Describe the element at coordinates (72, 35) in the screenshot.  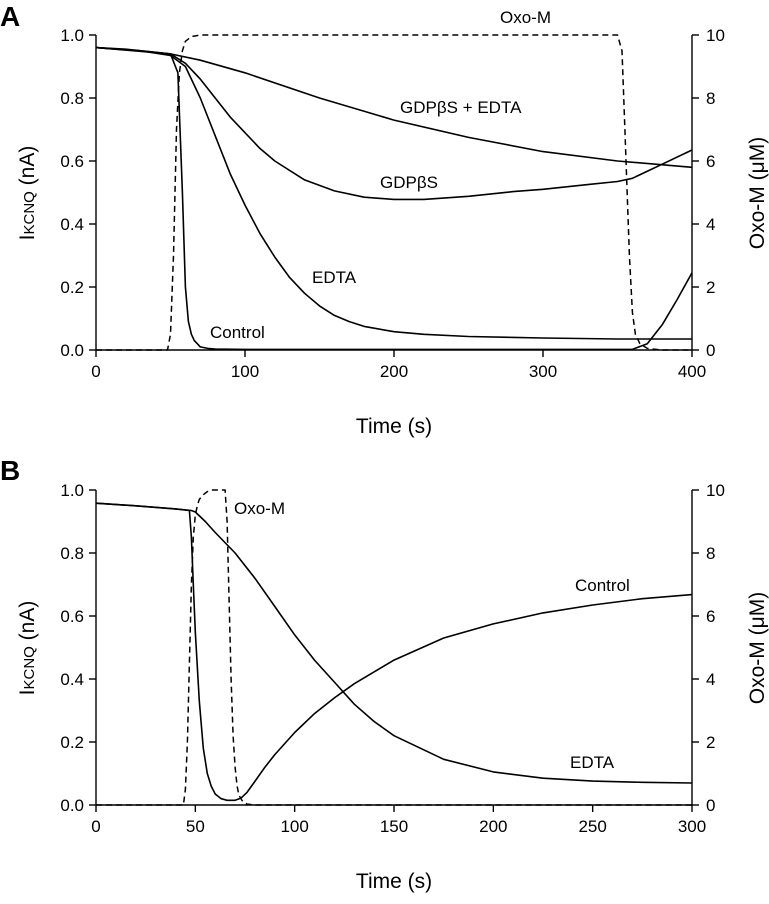
I see `panel-a-y-tick-label-1-0: 1.0` at that location.